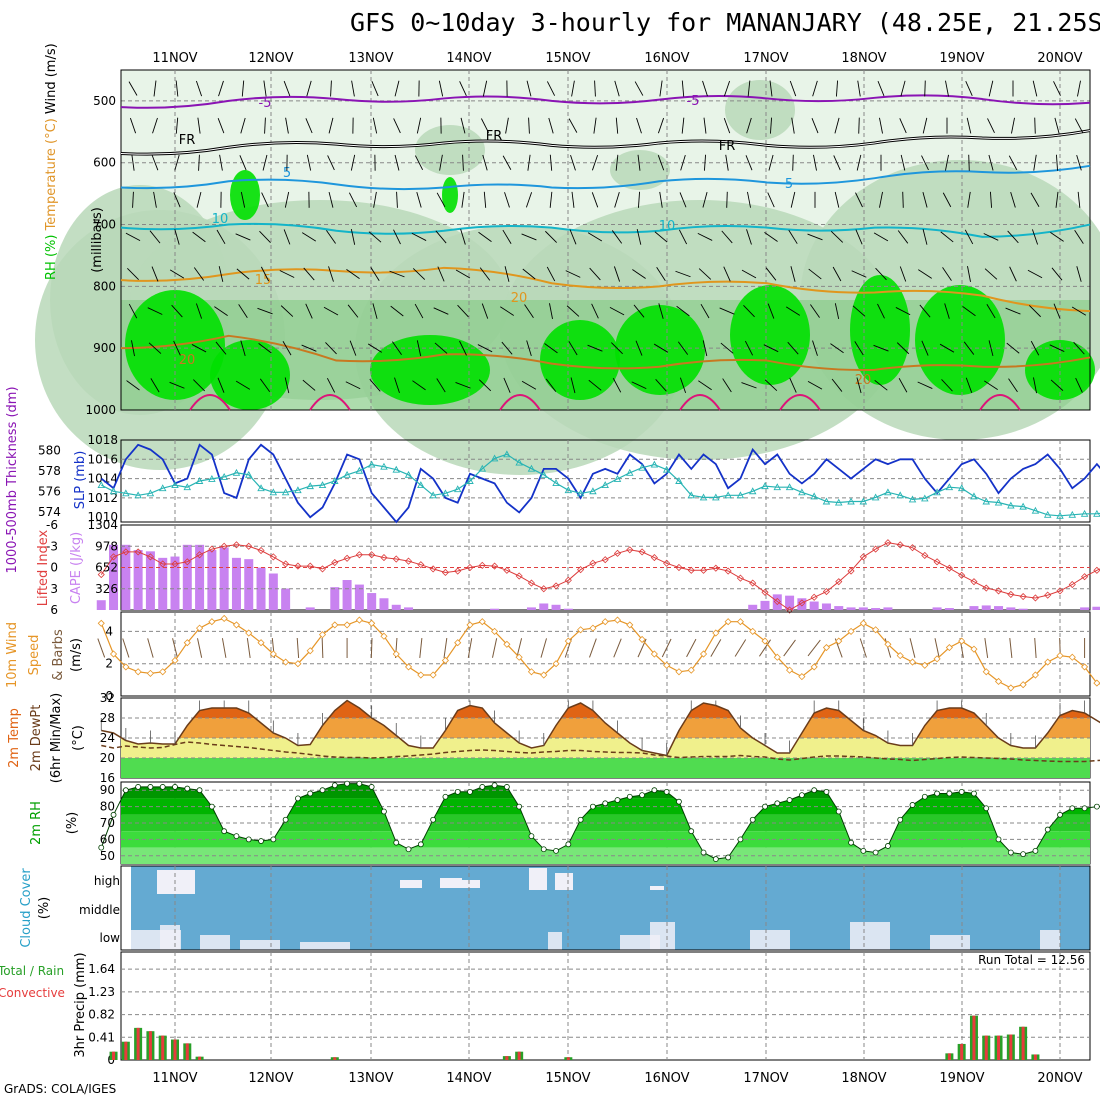  Describe the element at coordinates (1059, 58) in the screenshot. I see `date-label-top: 20NOV` at that location.